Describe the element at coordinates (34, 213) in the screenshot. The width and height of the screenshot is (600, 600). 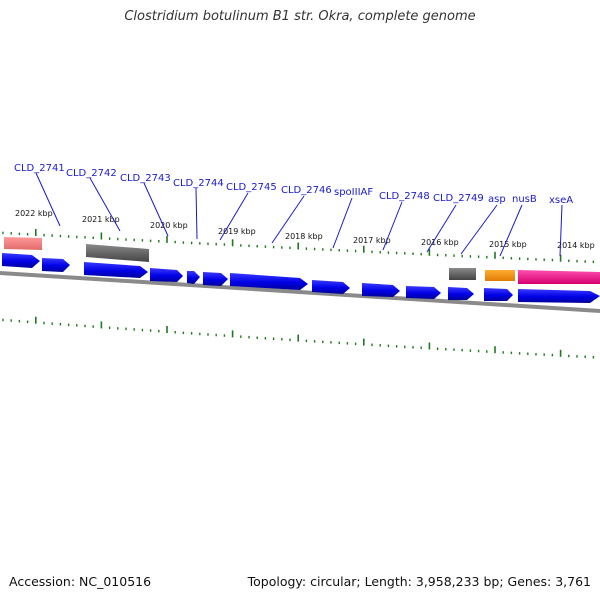
I see `kbp-label-2022: 2022 kbp` at that location.